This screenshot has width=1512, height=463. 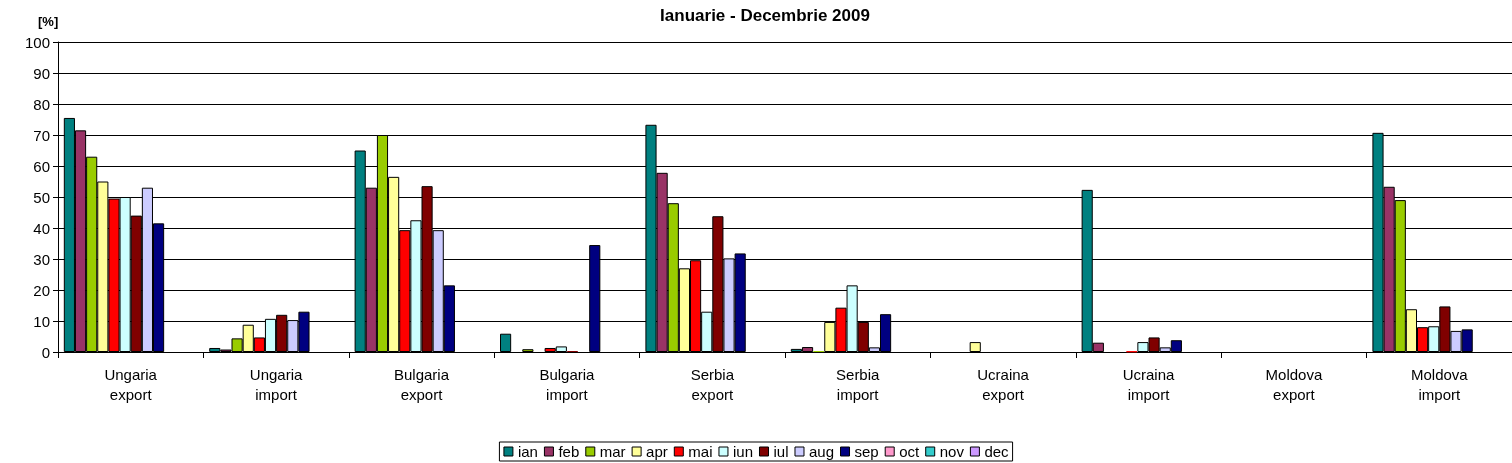 I want to click on x-tick-label: Serbia export, so click(x=712, y=384).